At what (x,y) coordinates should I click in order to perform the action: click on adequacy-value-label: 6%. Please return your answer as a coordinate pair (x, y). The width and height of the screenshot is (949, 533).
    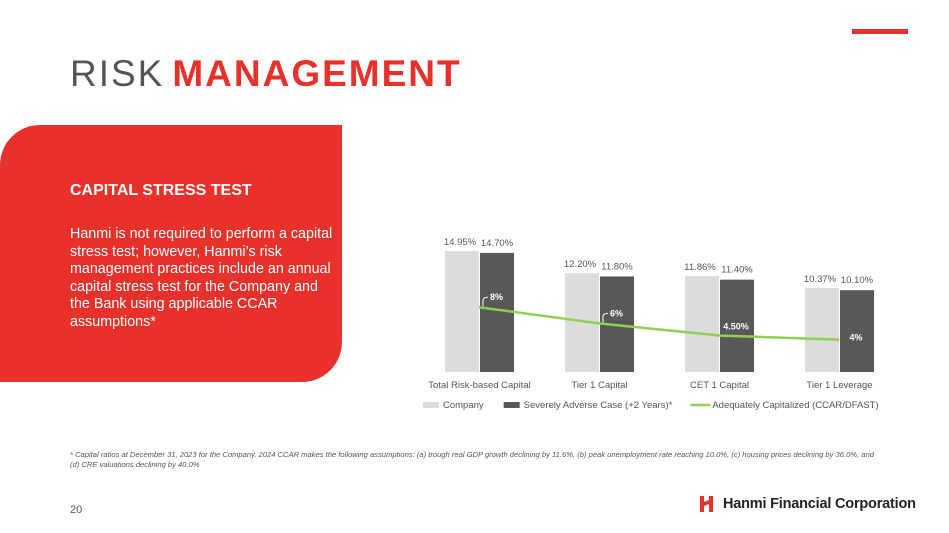
    Looking at the image, I should click on (616, 313).